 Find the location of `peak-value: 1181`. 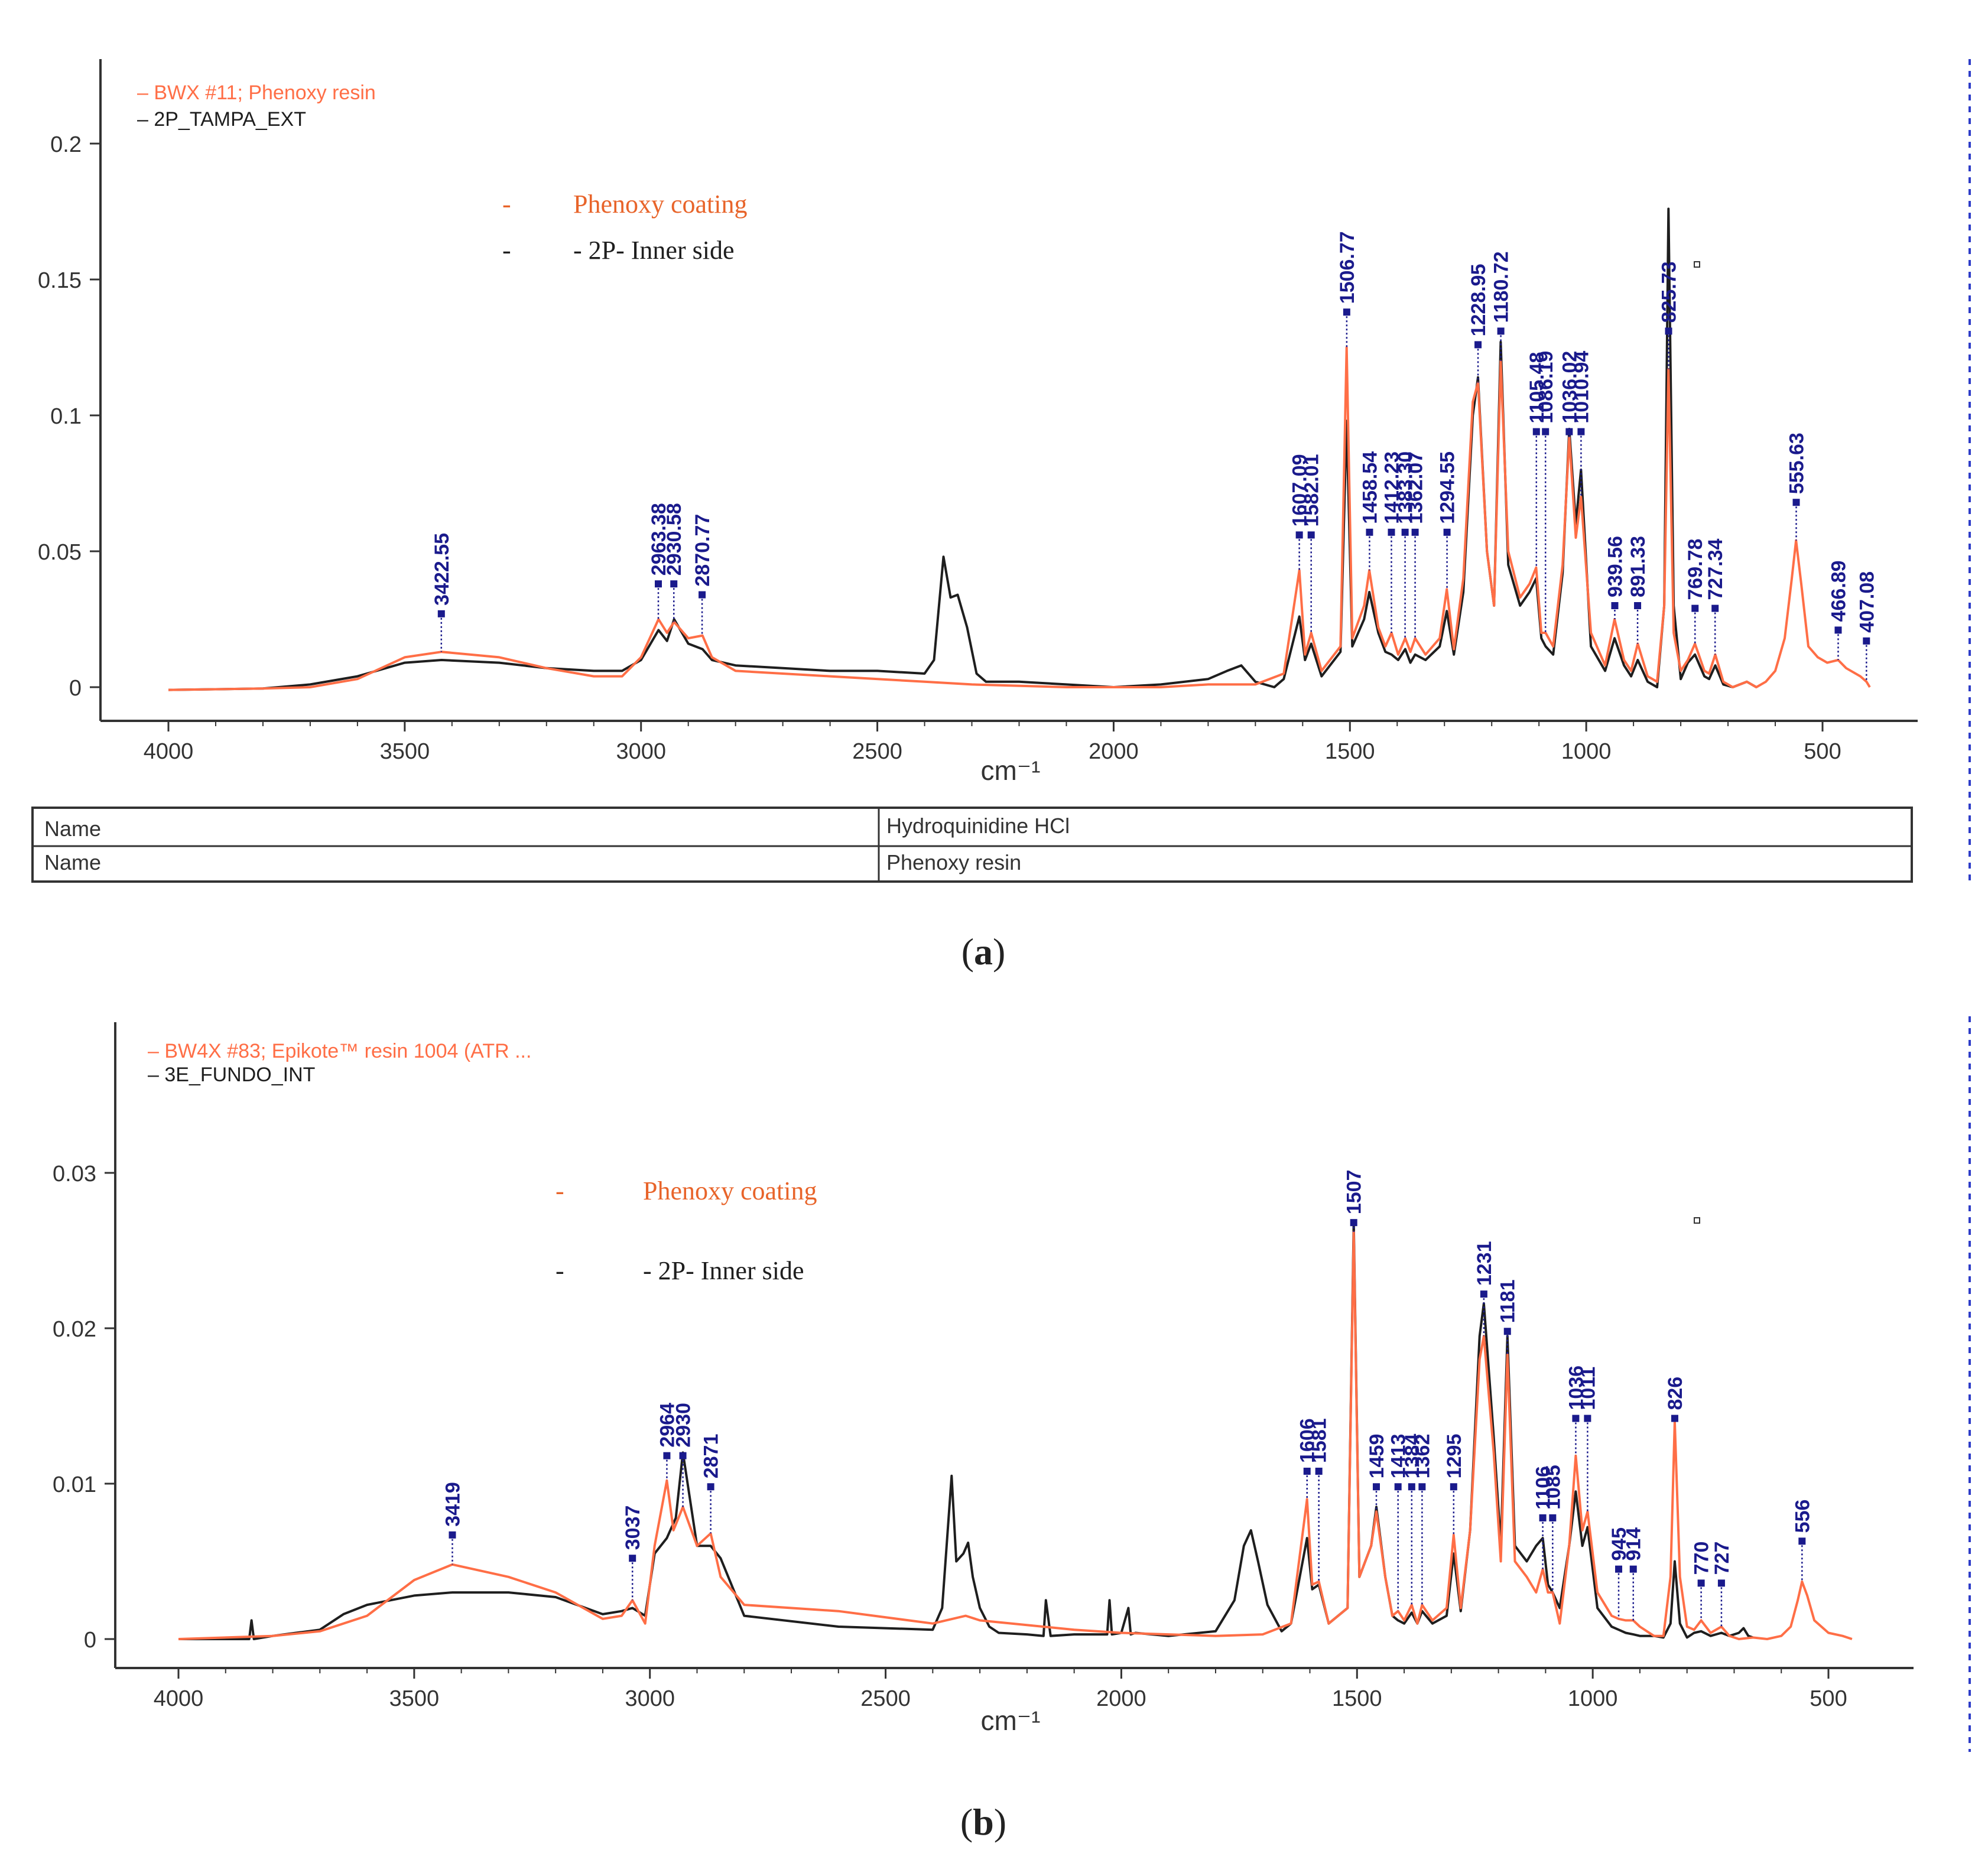

peak-value: 1181 is located at coordinates (1508, 1301).